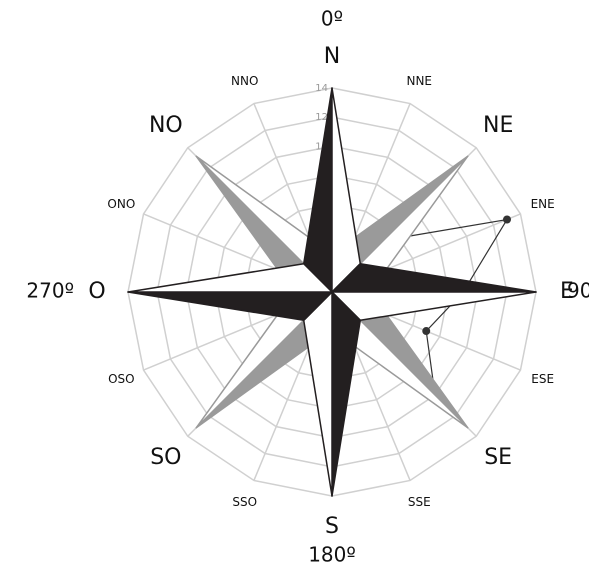 The width and height of the screenshot is (589, 571). Describe the element at coordinates (419, 502) in the screenshot. I see `direction-label: SSE` at that location.